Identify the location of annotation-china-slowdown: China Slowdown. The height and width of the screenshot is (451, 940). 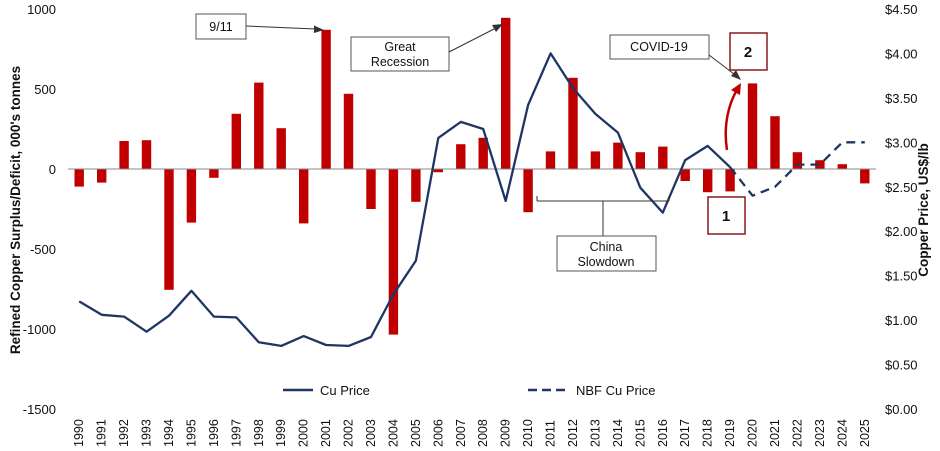
(603, 234).